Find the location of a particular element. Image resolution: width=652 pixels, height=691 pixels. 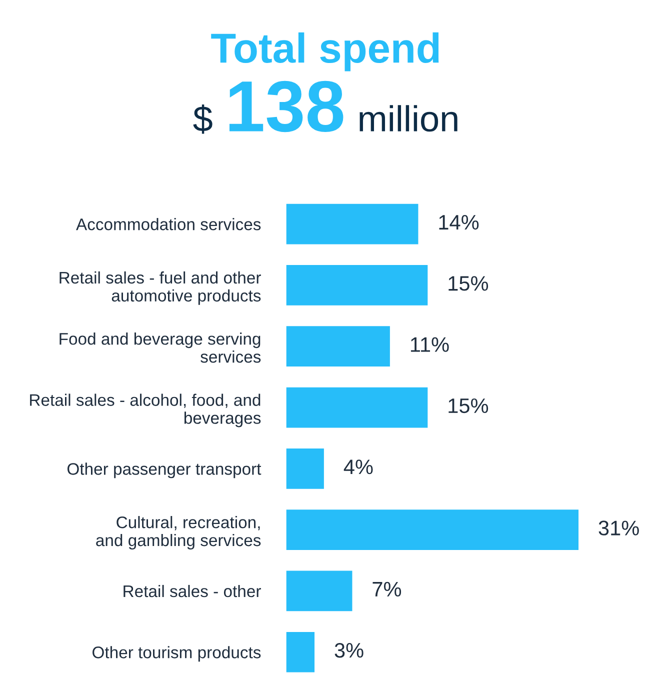

data-label: 7% is located at coordinates (387, 589).